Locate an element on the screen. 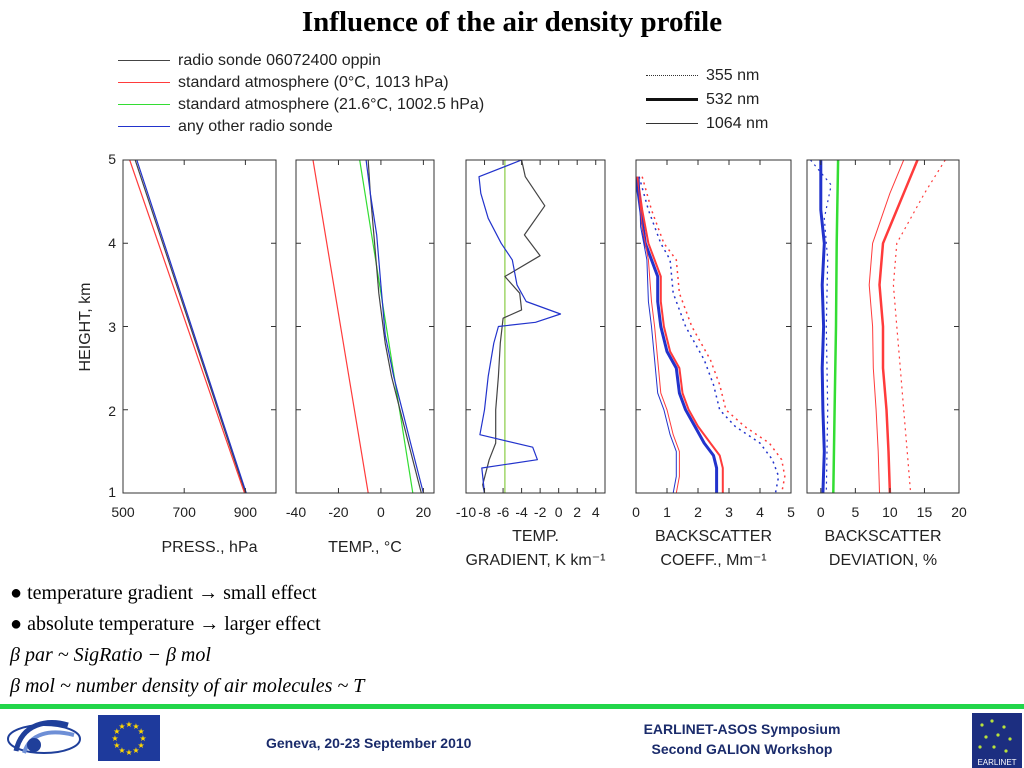 This screenshot has width=1024, height=768. legend-item: 1064 nm is located at coordinates (707, 124).